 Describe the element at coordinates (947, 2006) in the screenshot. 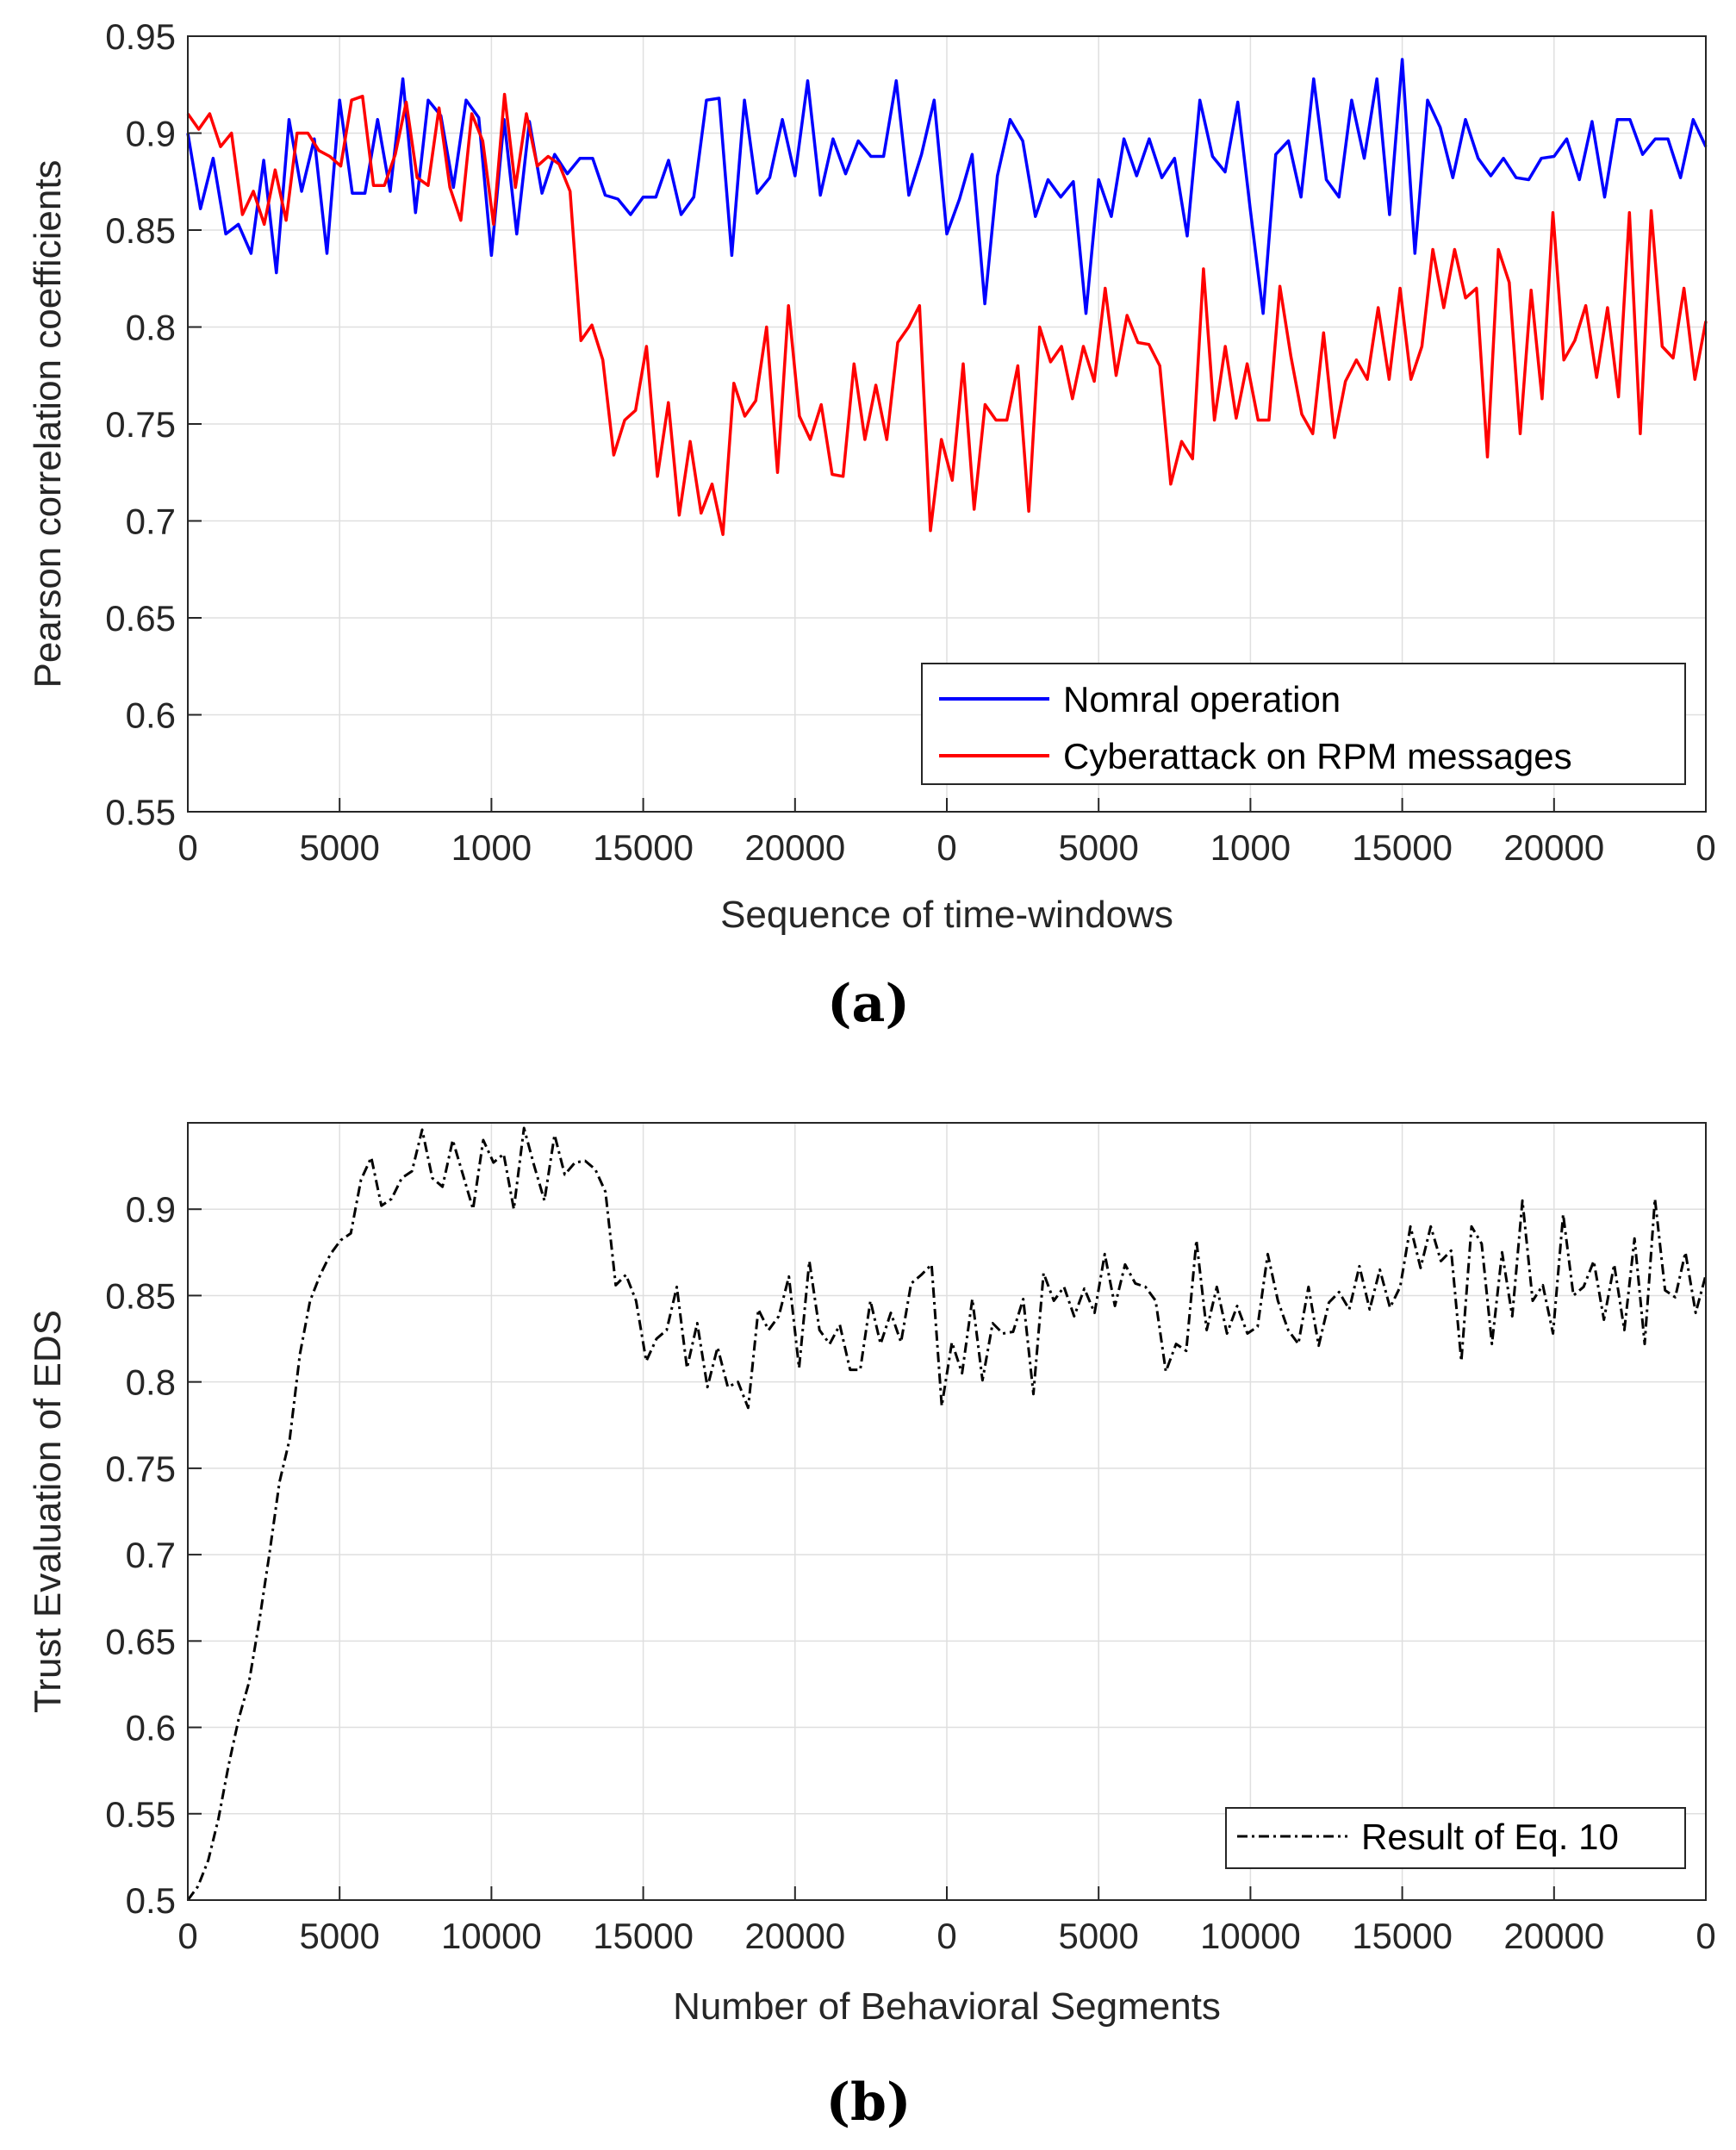

I see `x-axis-label-b: Number of Behavioral Segments` at that location.